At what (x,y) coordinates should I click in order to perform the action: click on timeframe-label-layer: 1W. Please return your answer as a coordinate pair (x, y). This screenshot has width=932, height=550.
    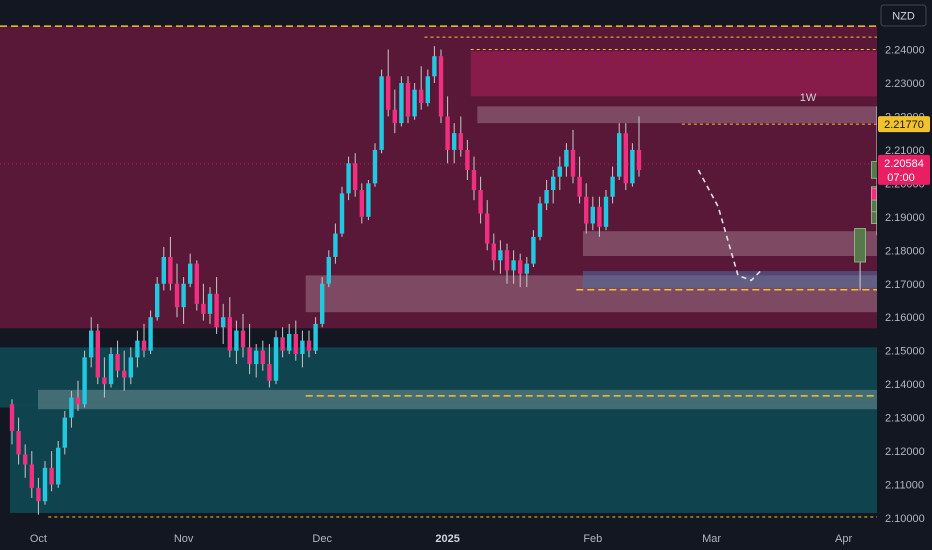
    Looking at the image, I should click on (808, 98).